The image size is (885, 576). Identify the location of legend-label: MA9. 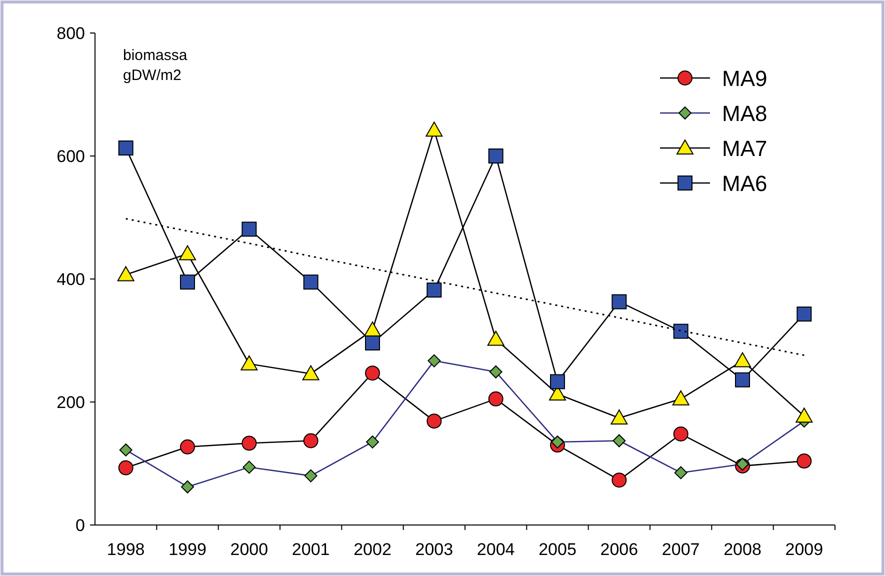
(745, 78).